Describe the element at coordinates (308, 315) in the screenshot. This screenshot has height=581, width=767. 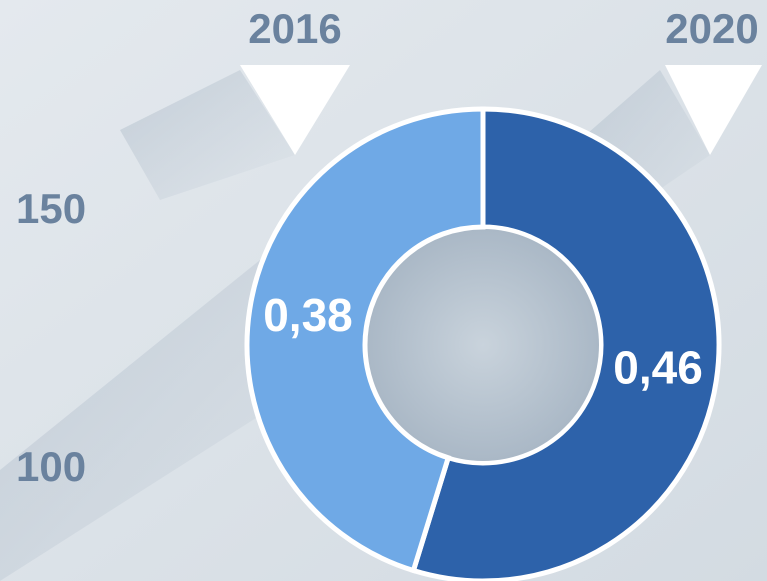
I see `value-label: 0,38` at that location.